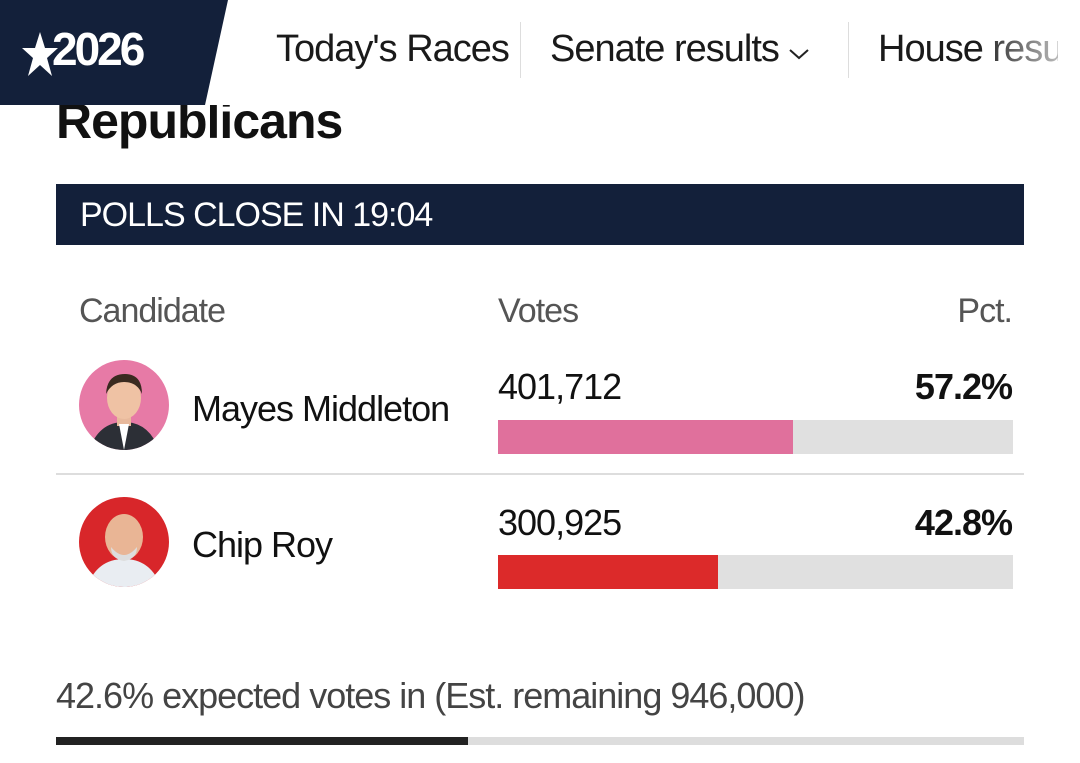  What do you see at coordinates (152, 311) in the screenshot?
I see `column-header: Candidate` at bounding box center [152, 311].